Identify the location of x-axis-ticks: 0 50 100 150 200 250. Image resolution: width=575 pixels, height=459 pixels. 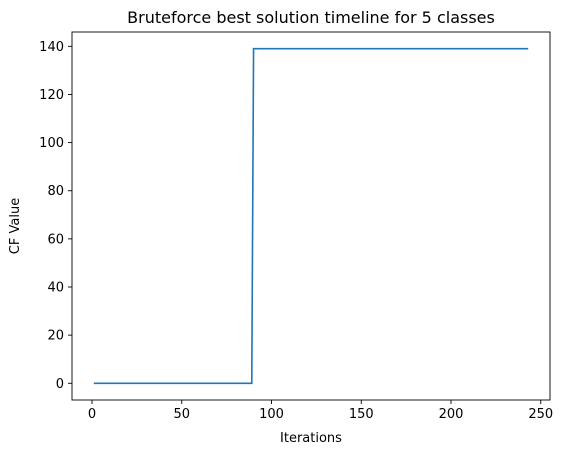
(320, 411).